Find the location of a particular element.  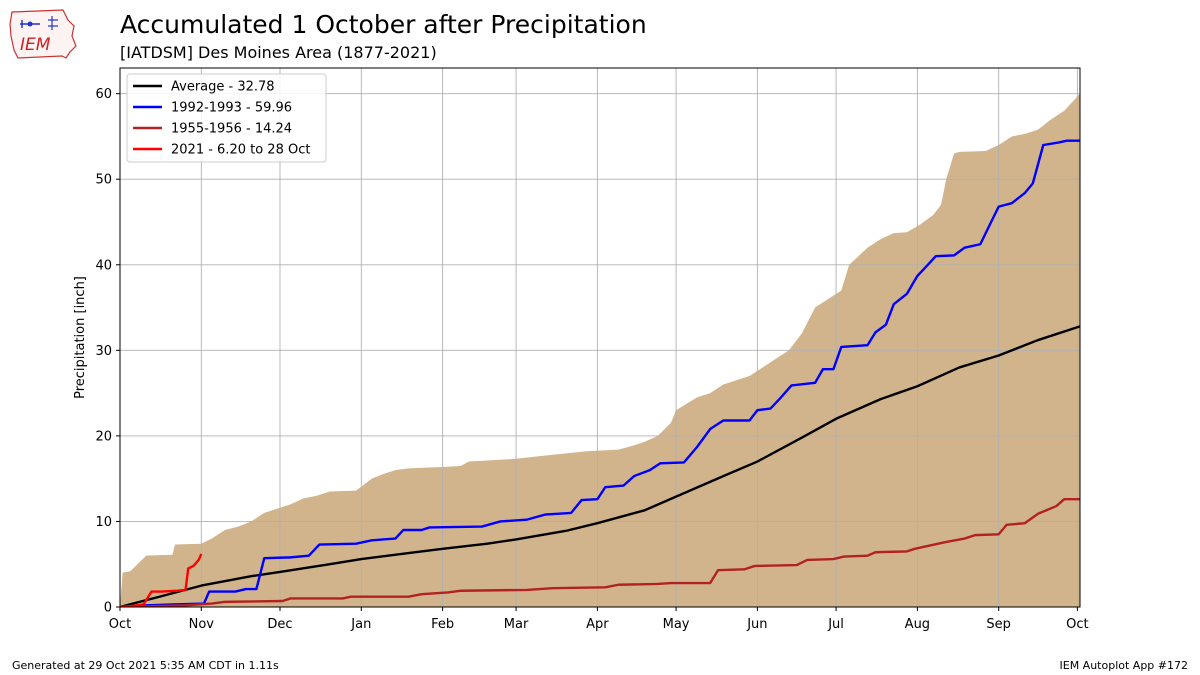

legend-label-1: Average - 32.78 is located at coordinates (223, 87).